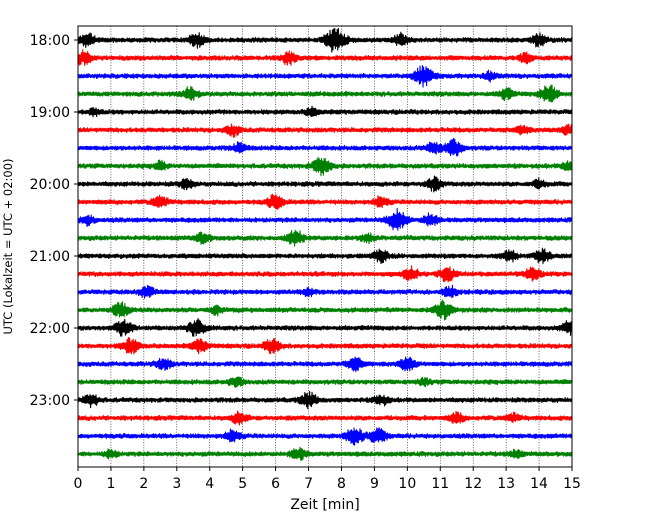  What do you see at coordinates (50, 41) in the screenshot?
I see `y-tick-label: 18:00` at bounding box center [50, 41].